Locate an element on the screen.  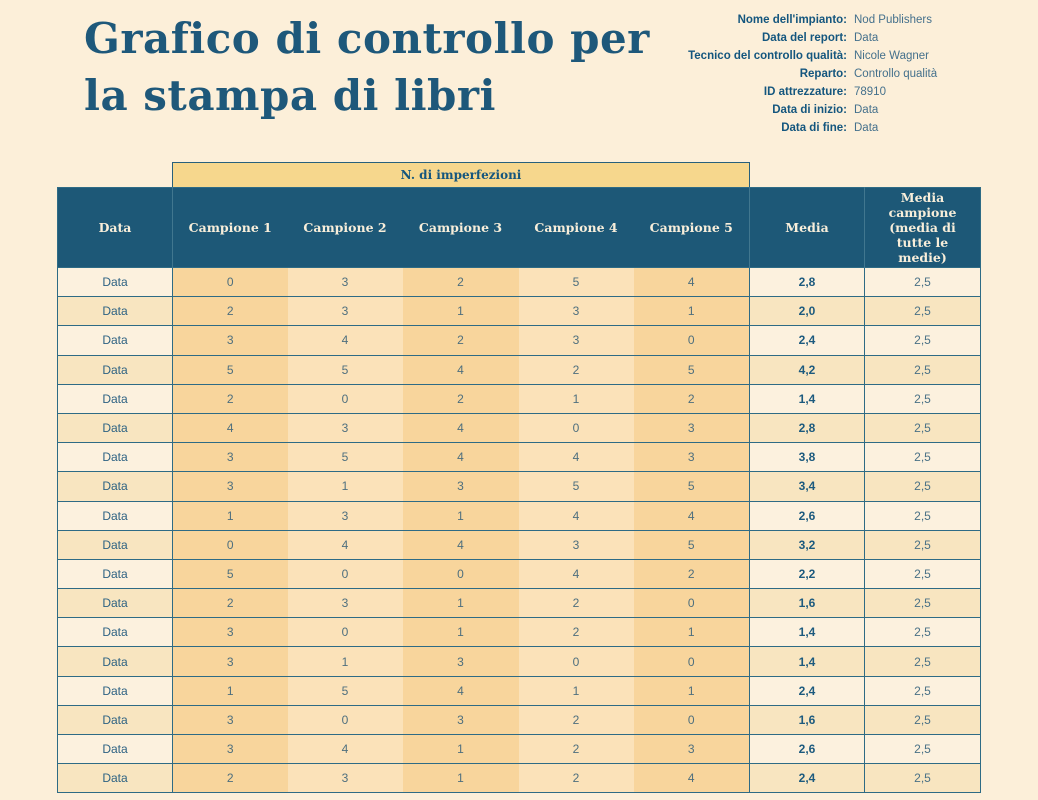
info-label-department: Reparto: is located at coordinates (823, 74).